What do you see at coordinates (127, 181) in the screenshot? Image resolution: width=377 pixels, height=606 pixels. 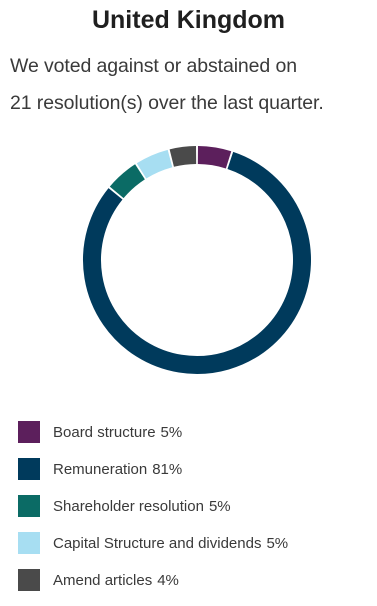 I see `donut-slice-shareholder-resolution` at bounding box center [127, 181].